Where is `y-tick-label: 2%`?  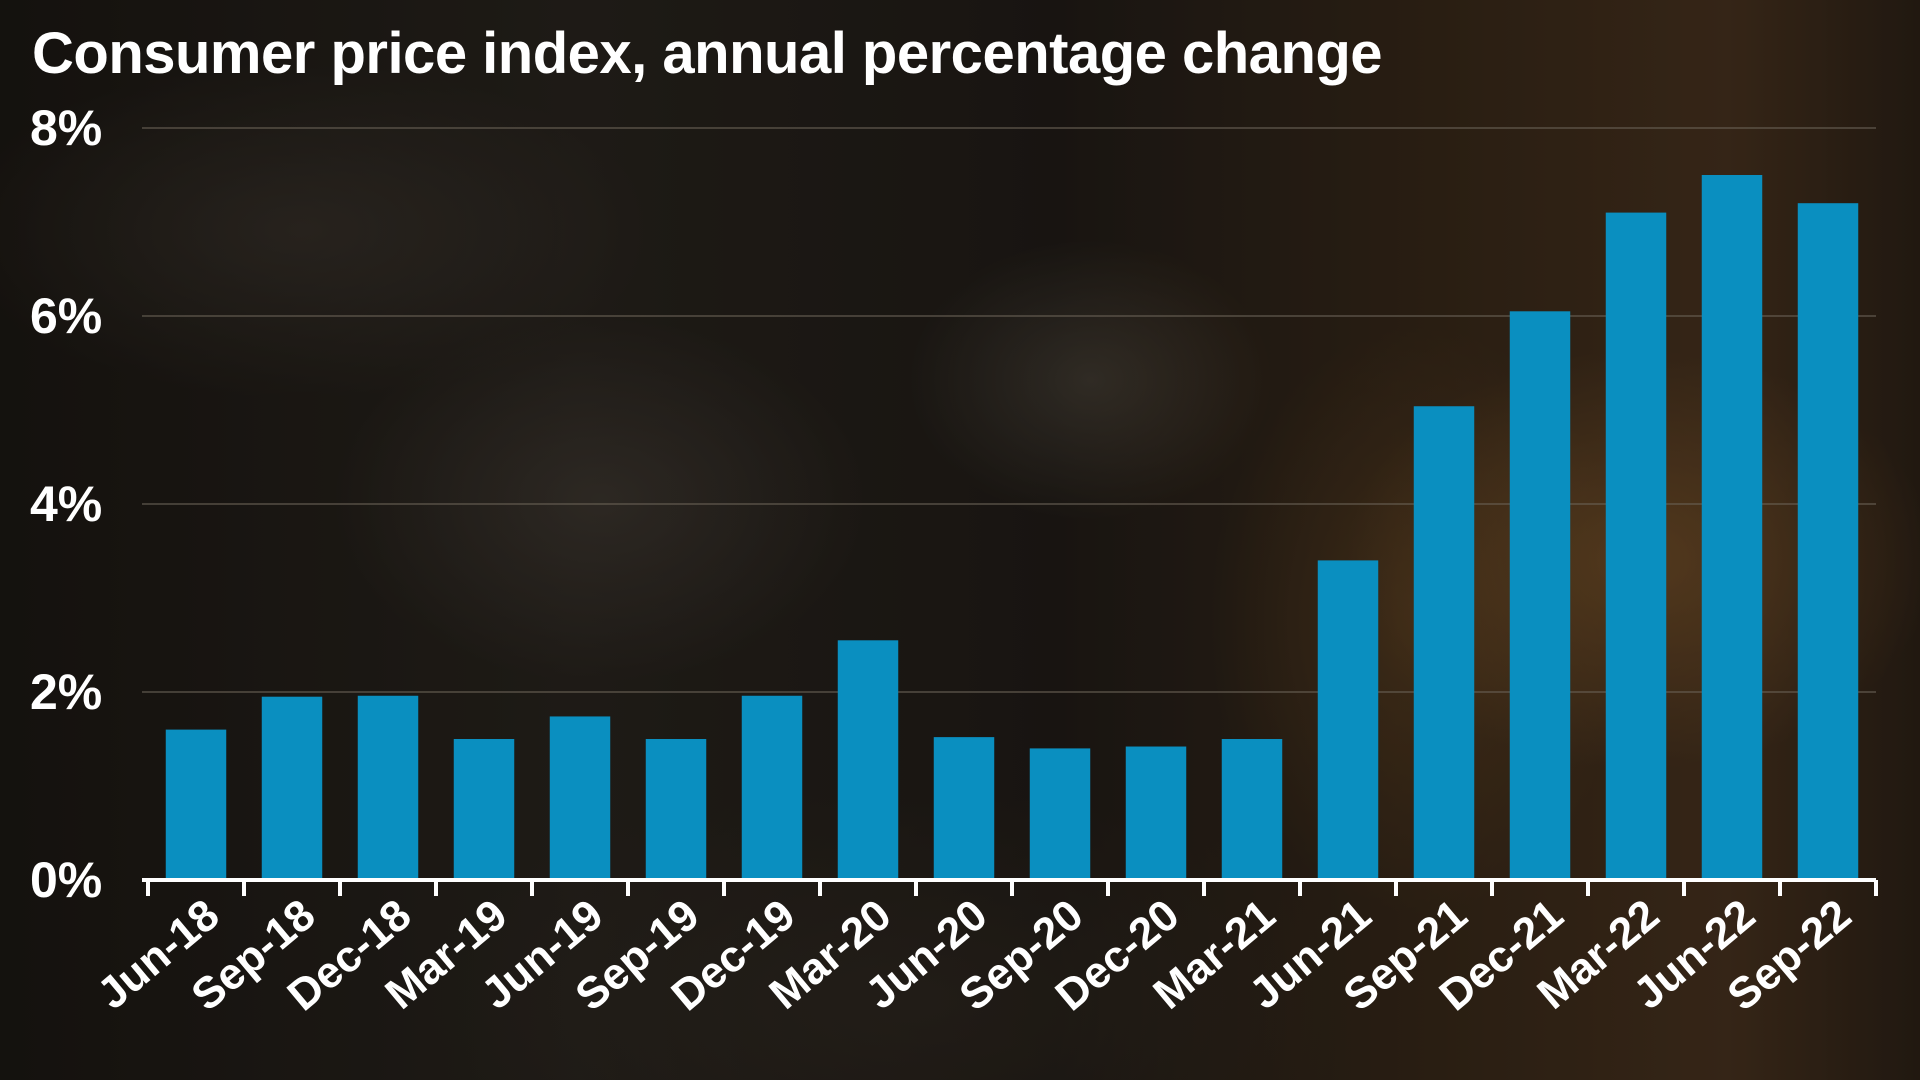
y-tick-label: 2% is located at coordinates (66, 692).